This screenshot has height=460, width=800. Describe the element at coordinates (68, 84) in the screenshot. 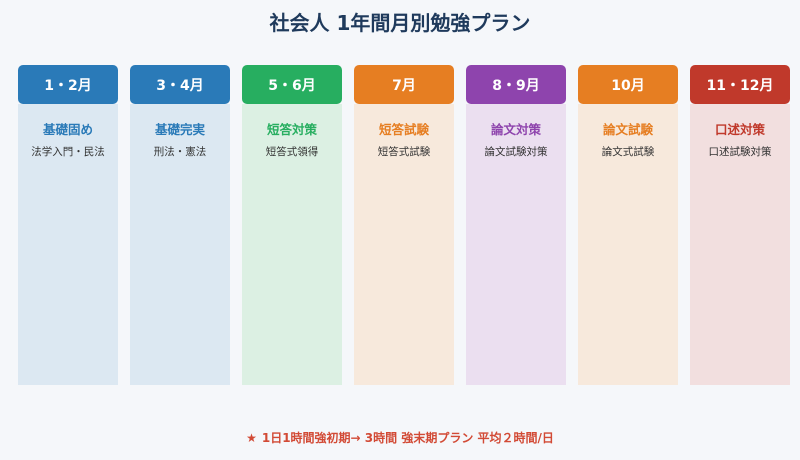

I see `month-header: 1・2月` at that location.